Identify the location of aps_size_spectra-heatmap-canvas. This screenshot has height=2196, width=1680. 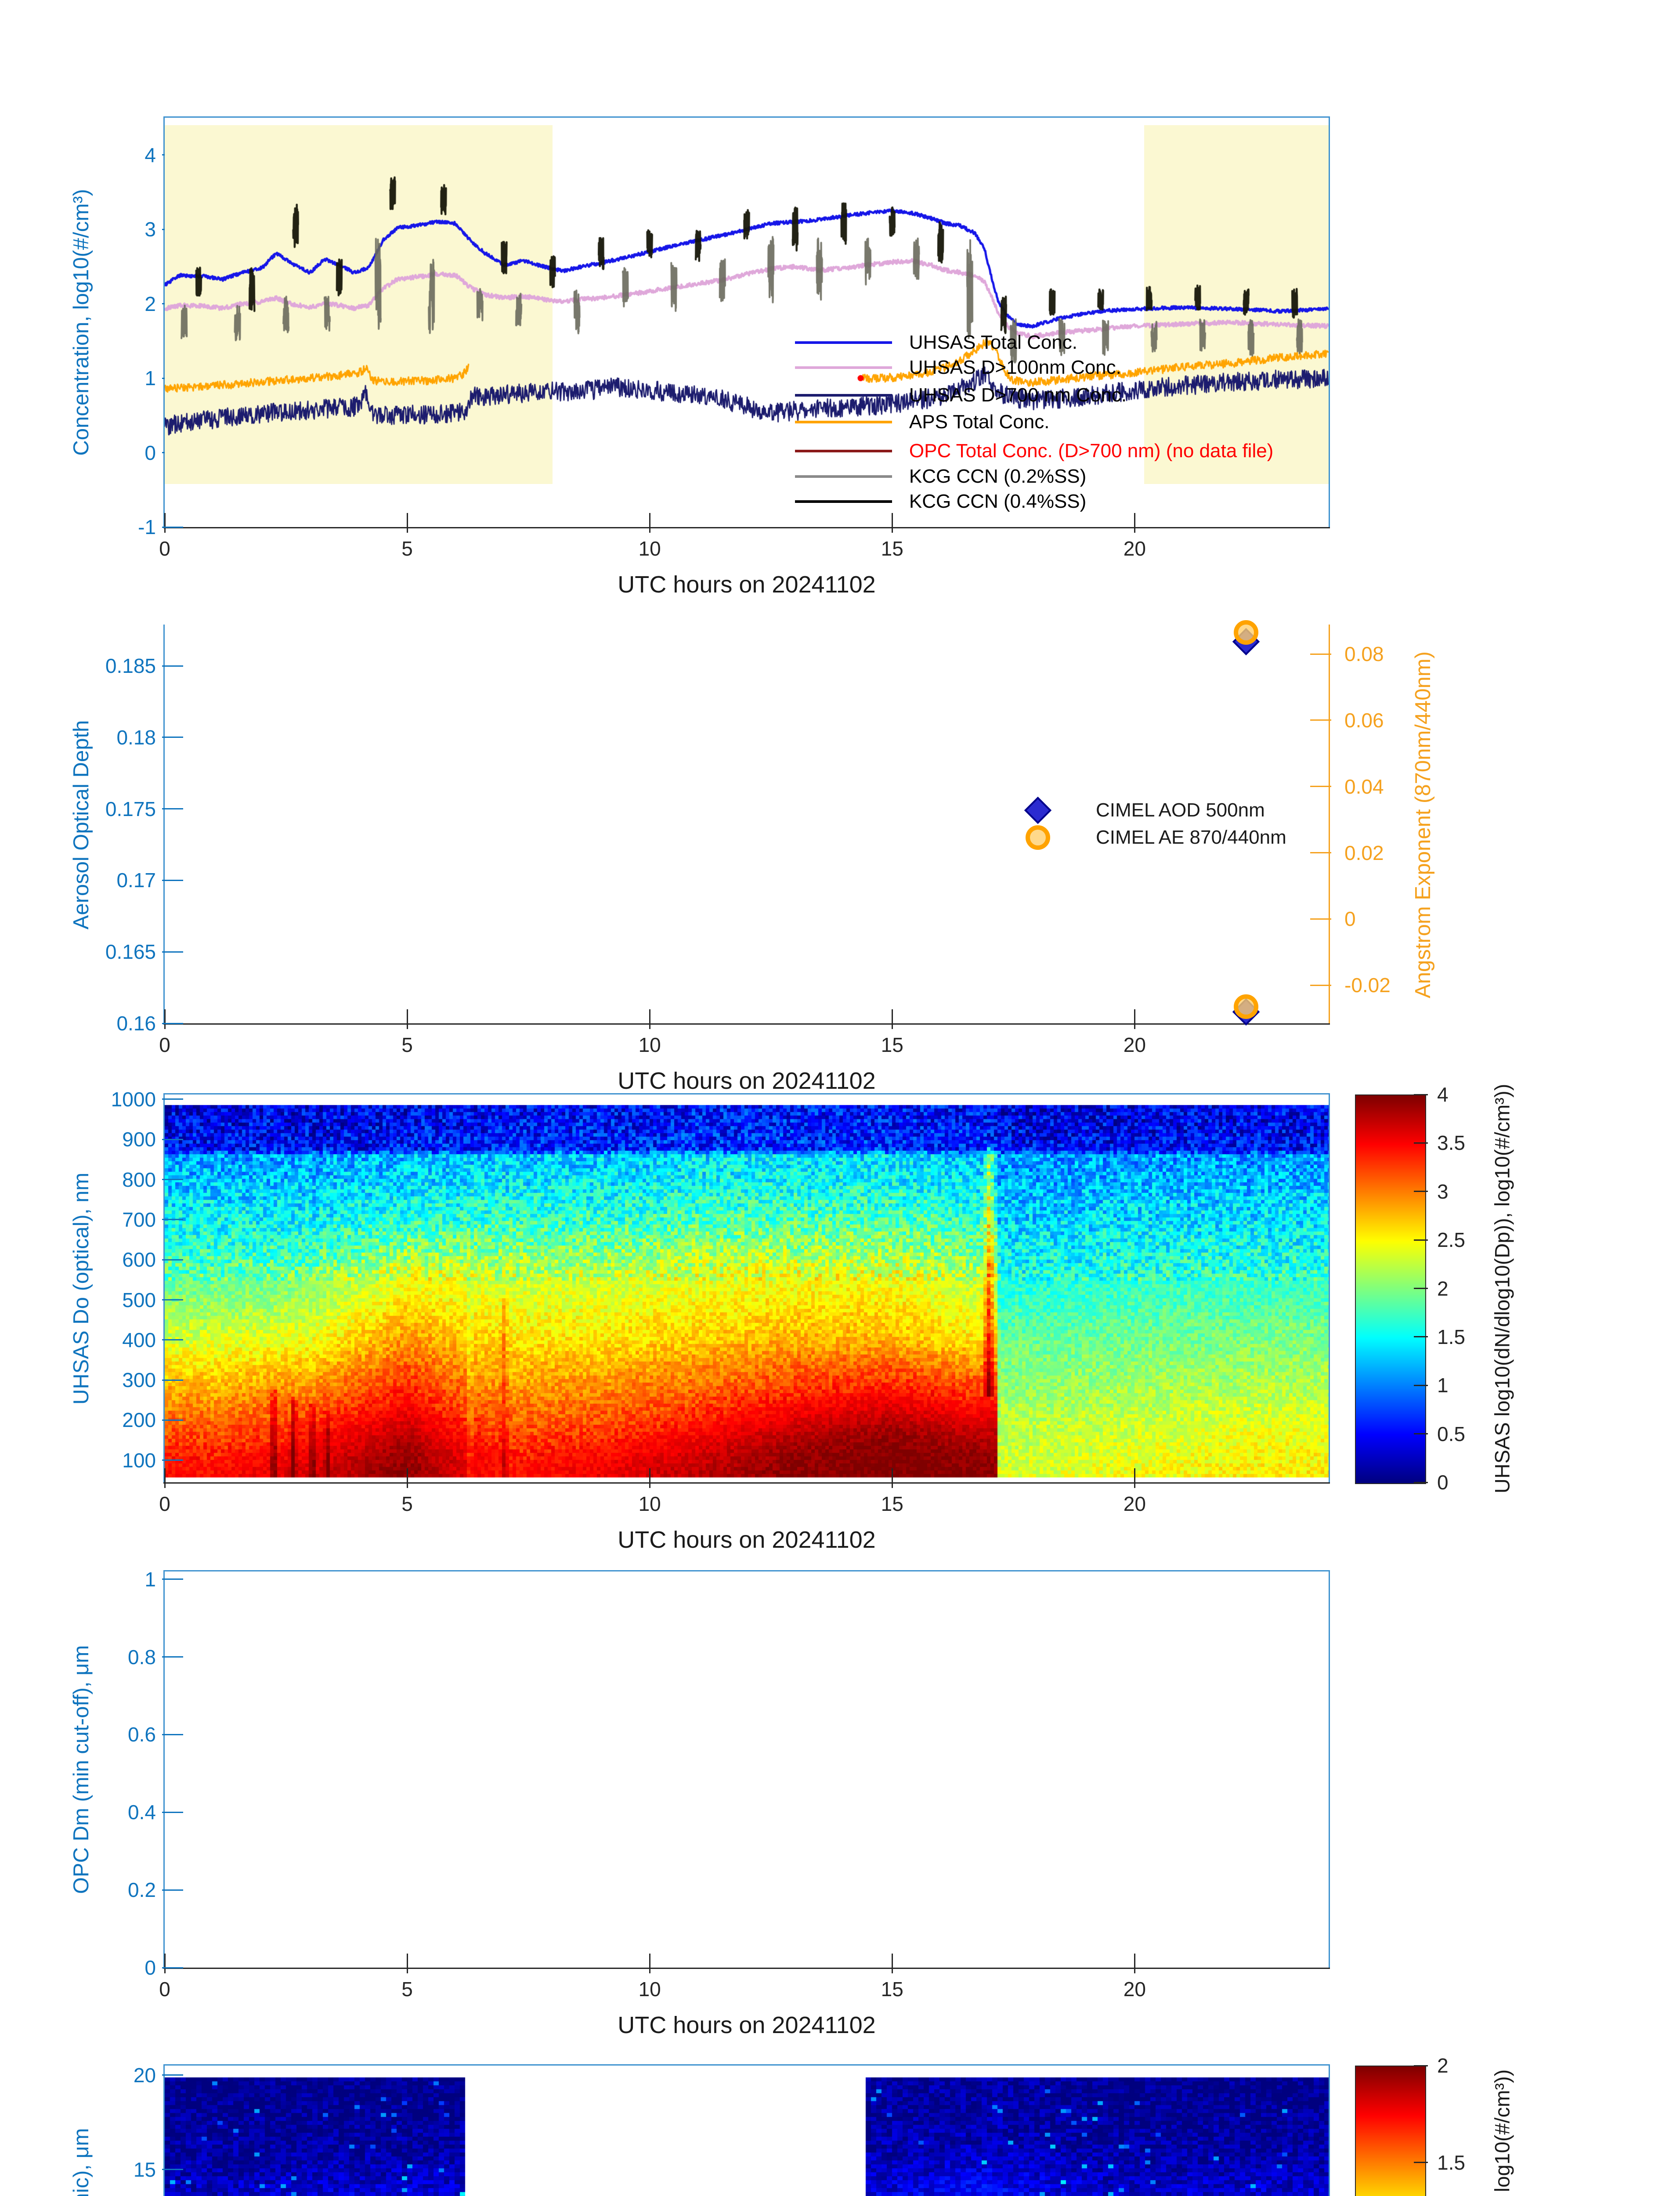
(747, 2131).